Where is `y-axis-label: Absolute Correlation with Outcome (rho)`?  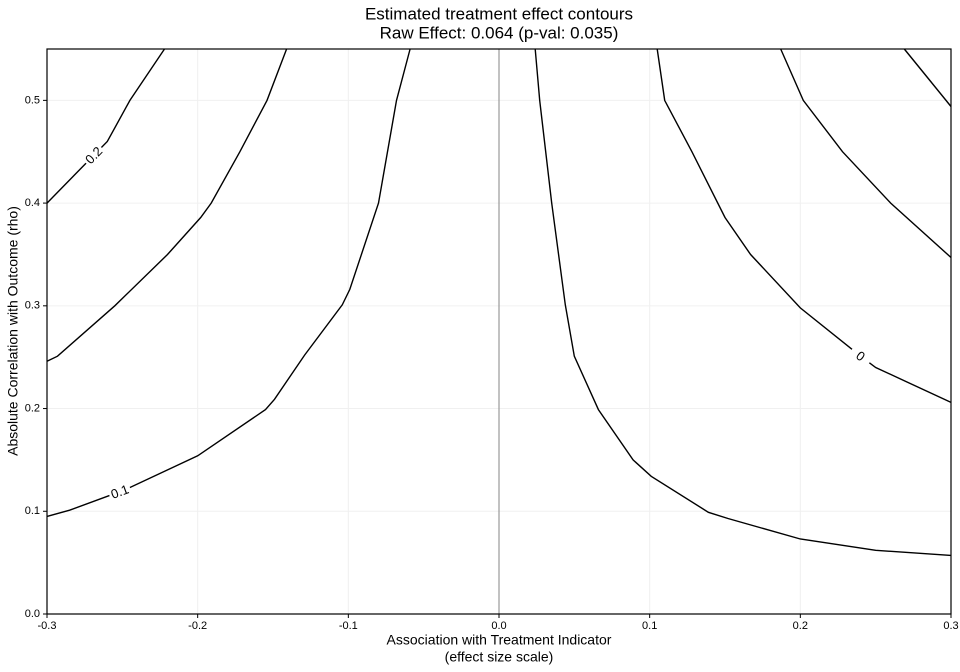
y-axis-label: Absolute Correlation with Outcome (rho) is located at coordinates (13, 331).